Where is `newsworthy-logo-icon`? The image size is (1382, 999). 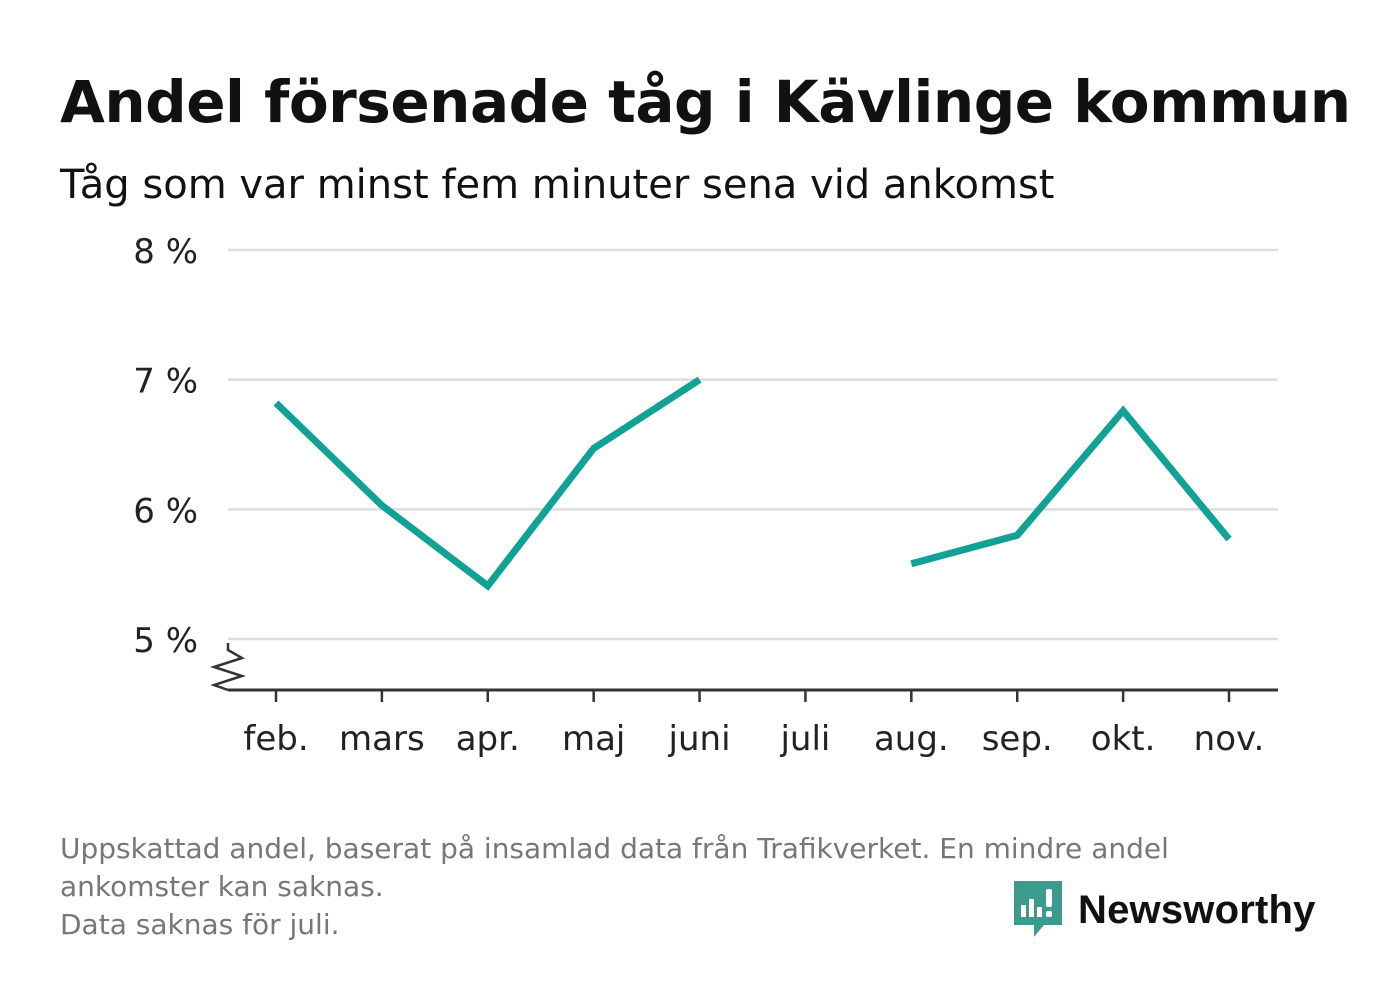 newsworthy-logo-icon is located at coordinates (1038, 909).